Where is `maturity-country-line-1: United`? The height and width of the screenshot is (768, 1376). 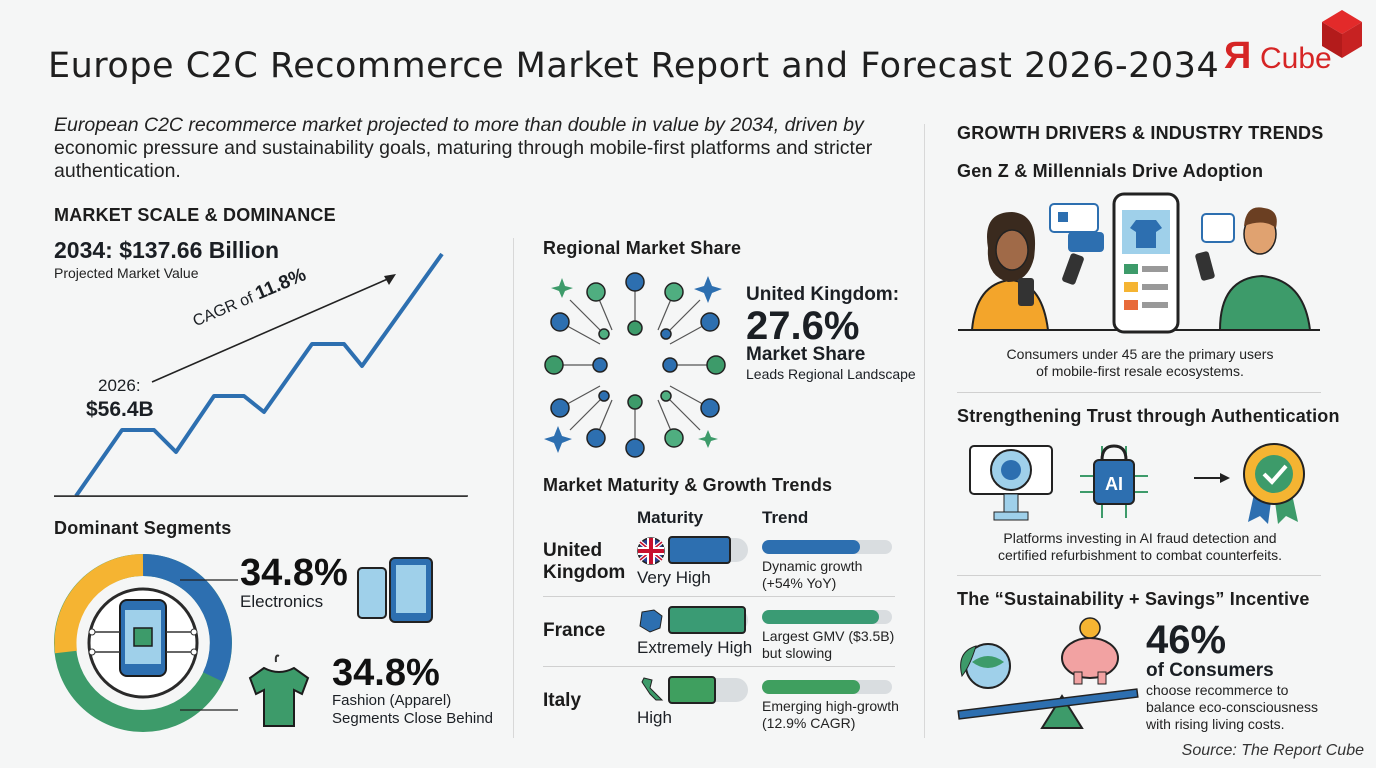 maturity-country-line-1: United is located at coordinates (573, 550).